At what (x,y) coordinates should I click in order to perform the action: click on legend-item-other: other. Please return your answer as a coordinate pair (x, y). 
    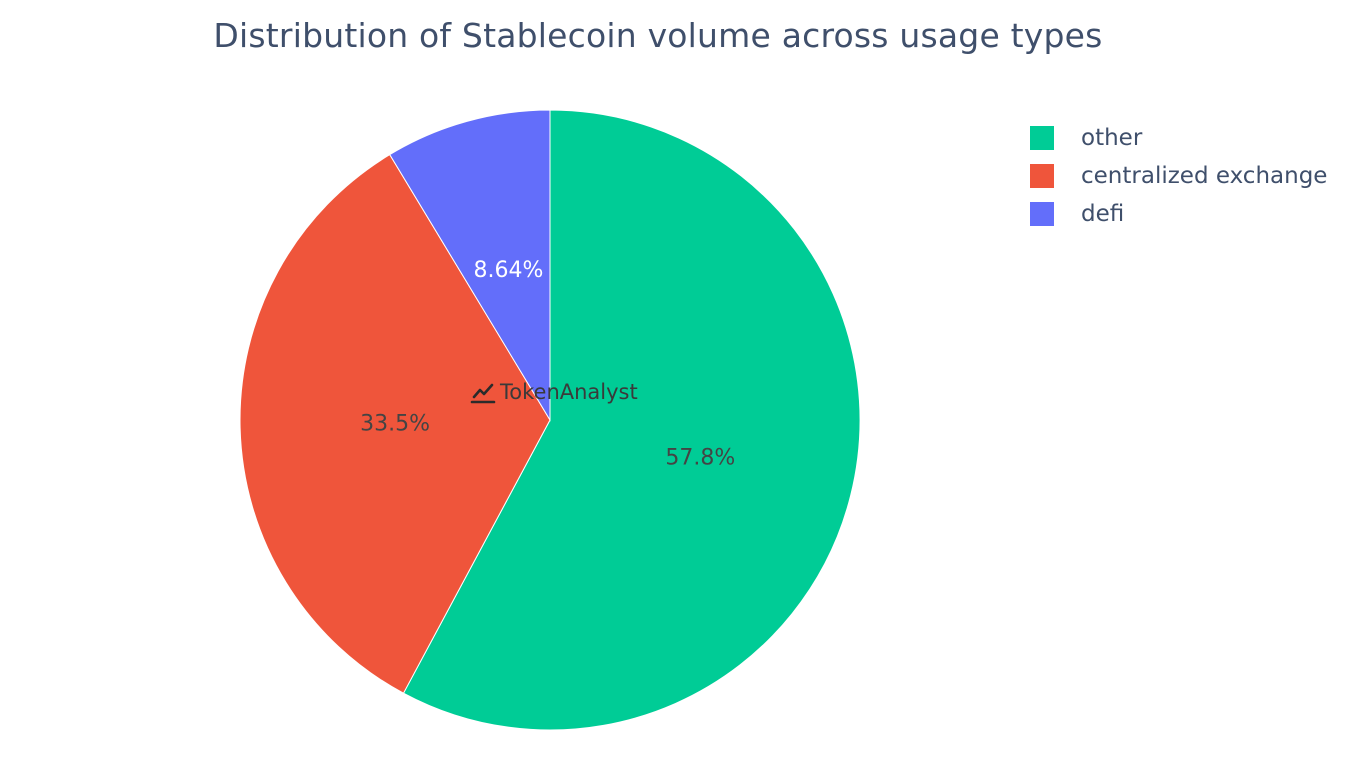
    Looking at the image, I should click on (1086, 138).